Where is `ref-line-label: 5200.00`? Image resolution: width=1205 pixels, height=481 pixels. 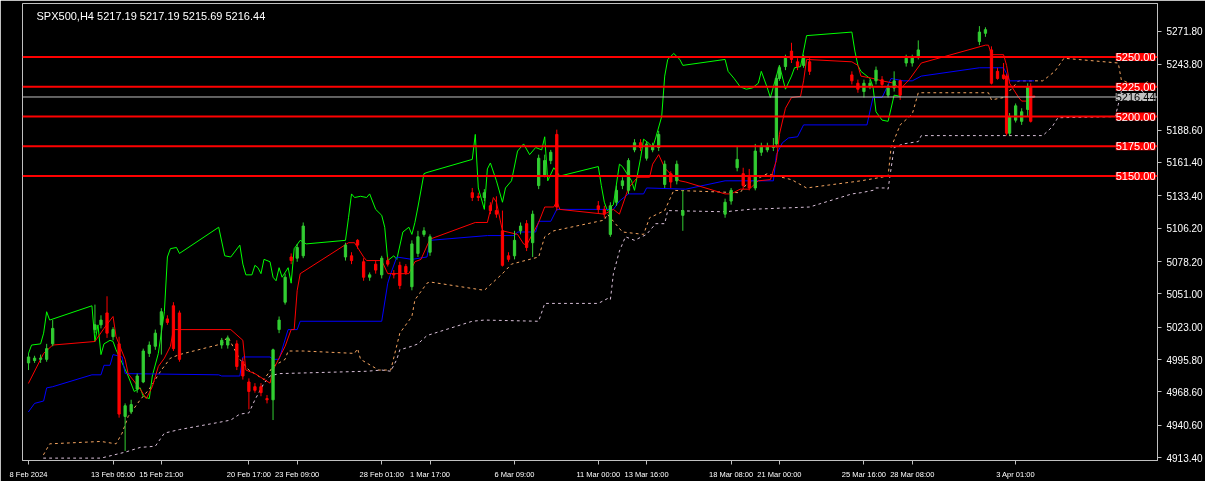 ref-line-label: 5200.00 is located at coordinates (1135, 116).